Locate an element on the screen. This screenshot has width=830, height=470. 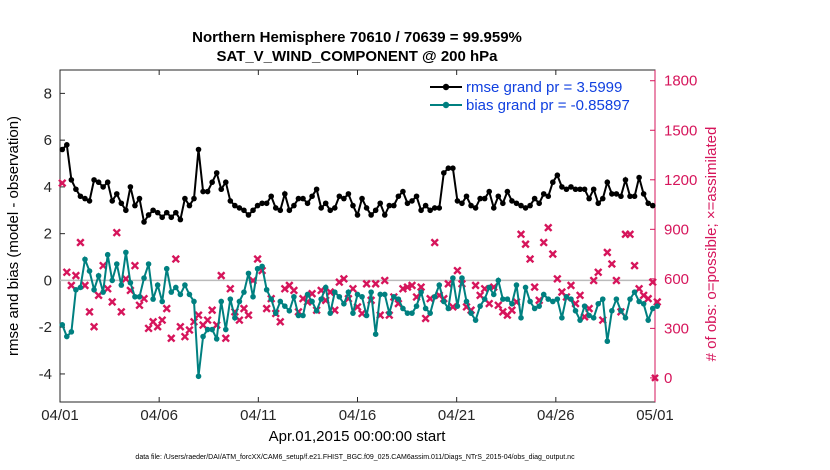
legend-bias-swatch-marker is located at coordinates (446, 105).